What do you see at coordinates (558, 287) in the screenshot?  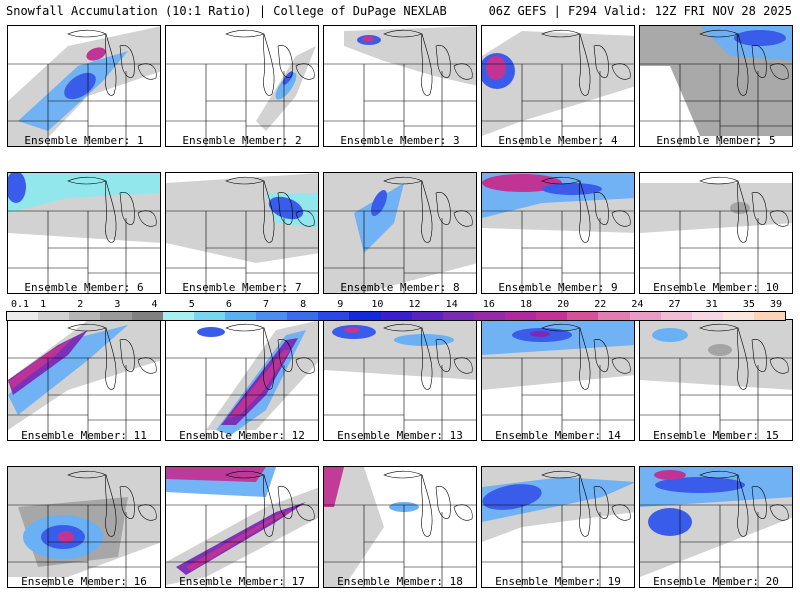 I see `member-label-9: Ensemble Member: 9` at bounding box center [558, 287].